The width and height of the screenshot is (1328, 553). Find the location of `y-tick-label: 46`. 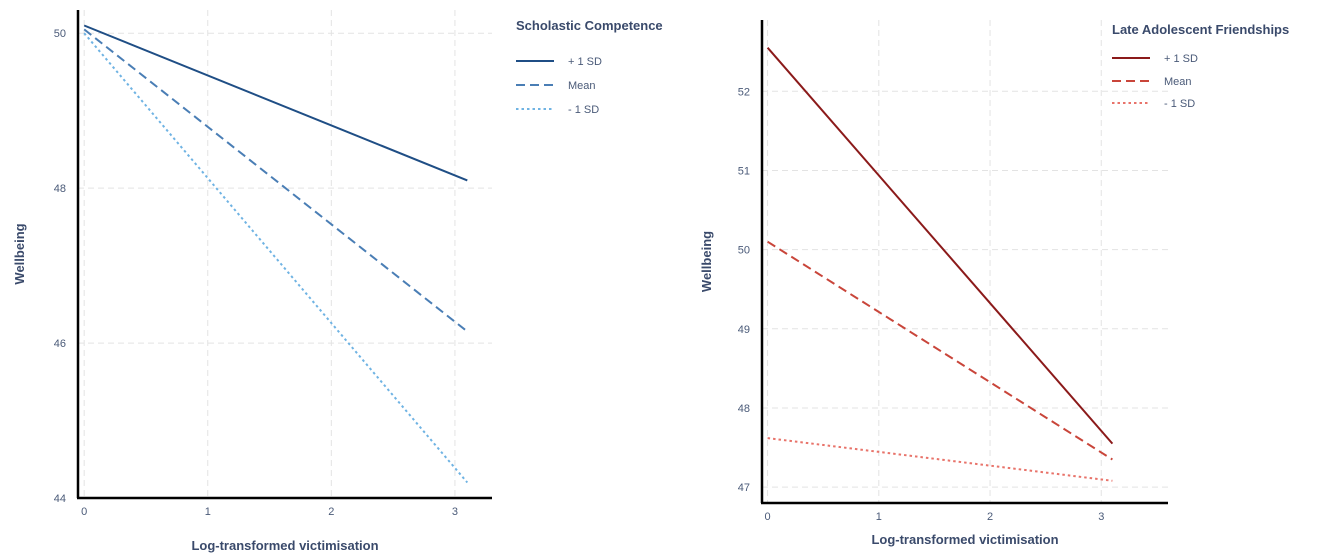

y-tick-label: 46 is located at coordinates (60, 344).